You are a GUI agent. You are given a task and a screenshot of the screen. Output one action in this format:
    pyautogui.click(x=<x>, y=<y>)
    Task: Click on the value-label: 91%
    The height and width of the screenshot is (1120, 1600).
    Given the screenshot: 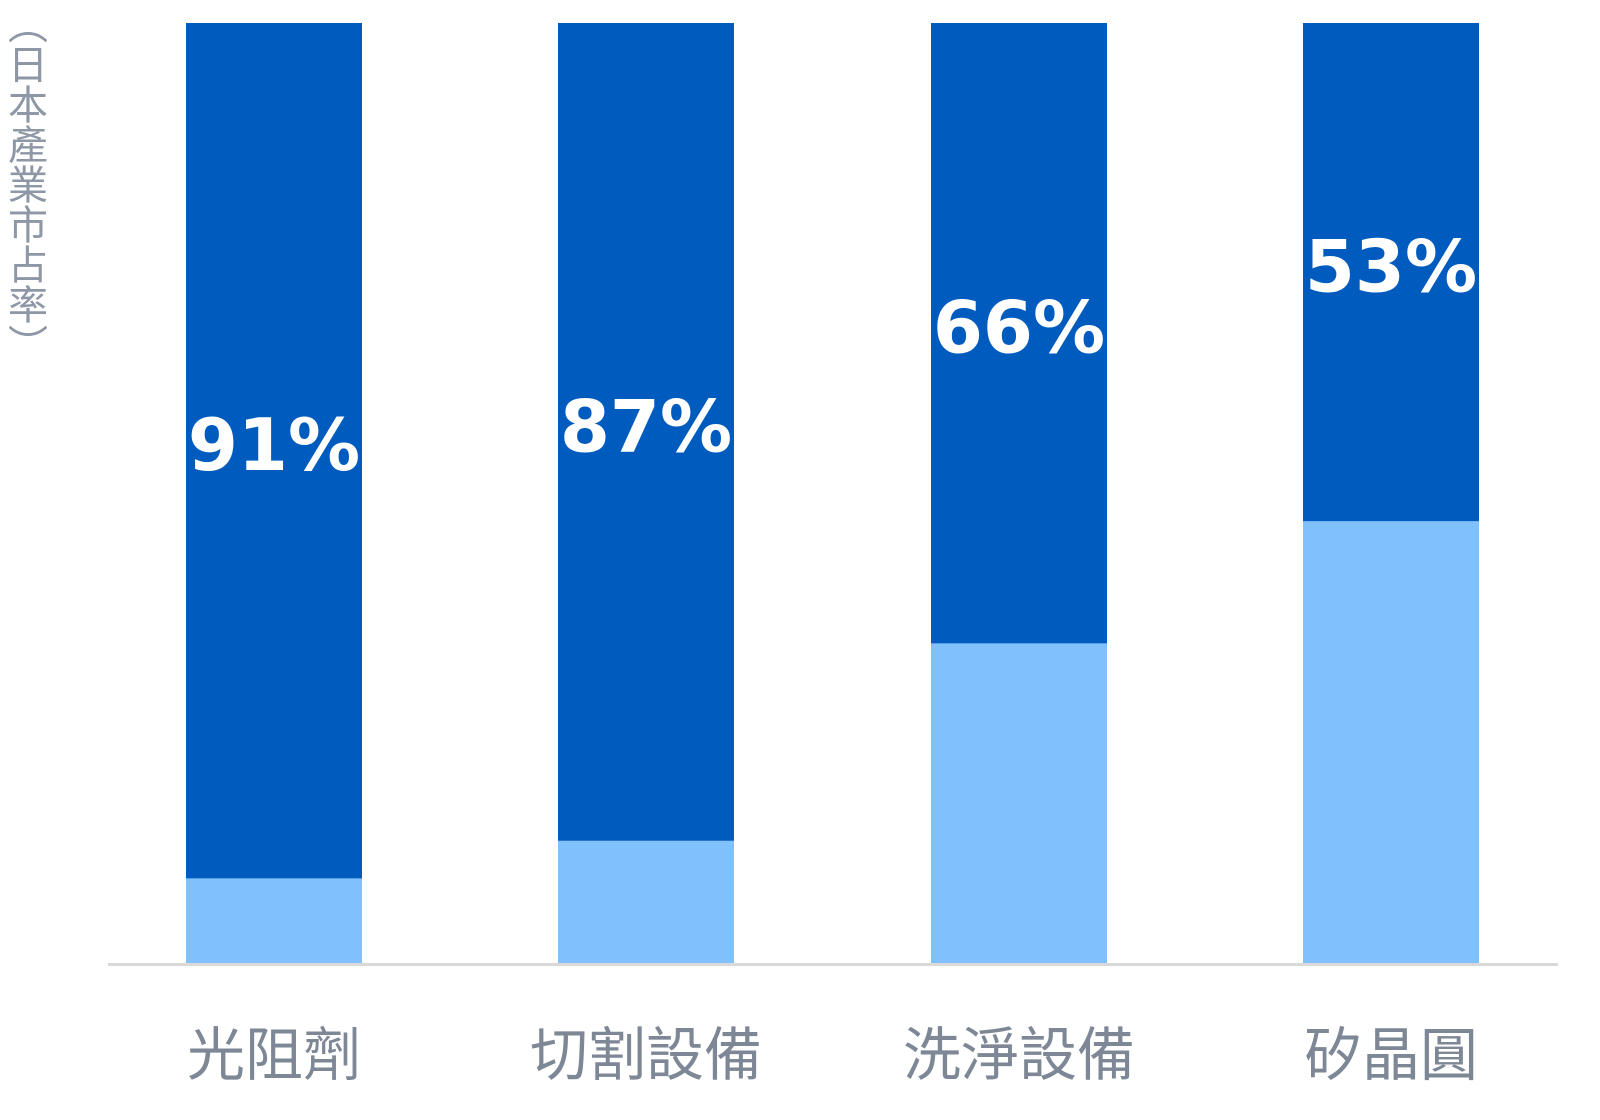 What is the action you would take?
    pyautogui.click(x=274, y=445)
    